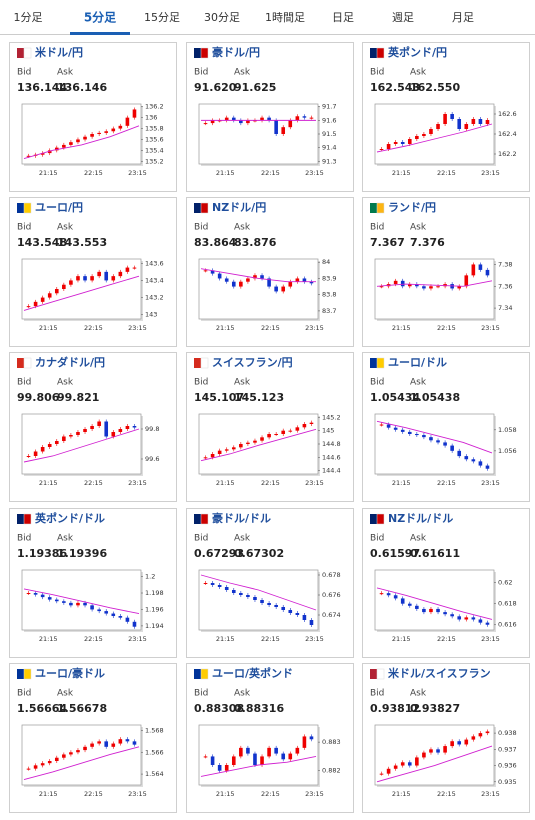 The height and width of the screenshot is (820, 535). What do you see at coordinates (412, 207) in the screenshot?
I see `pair-title: ランド/円` at bounding box center [412, 207].